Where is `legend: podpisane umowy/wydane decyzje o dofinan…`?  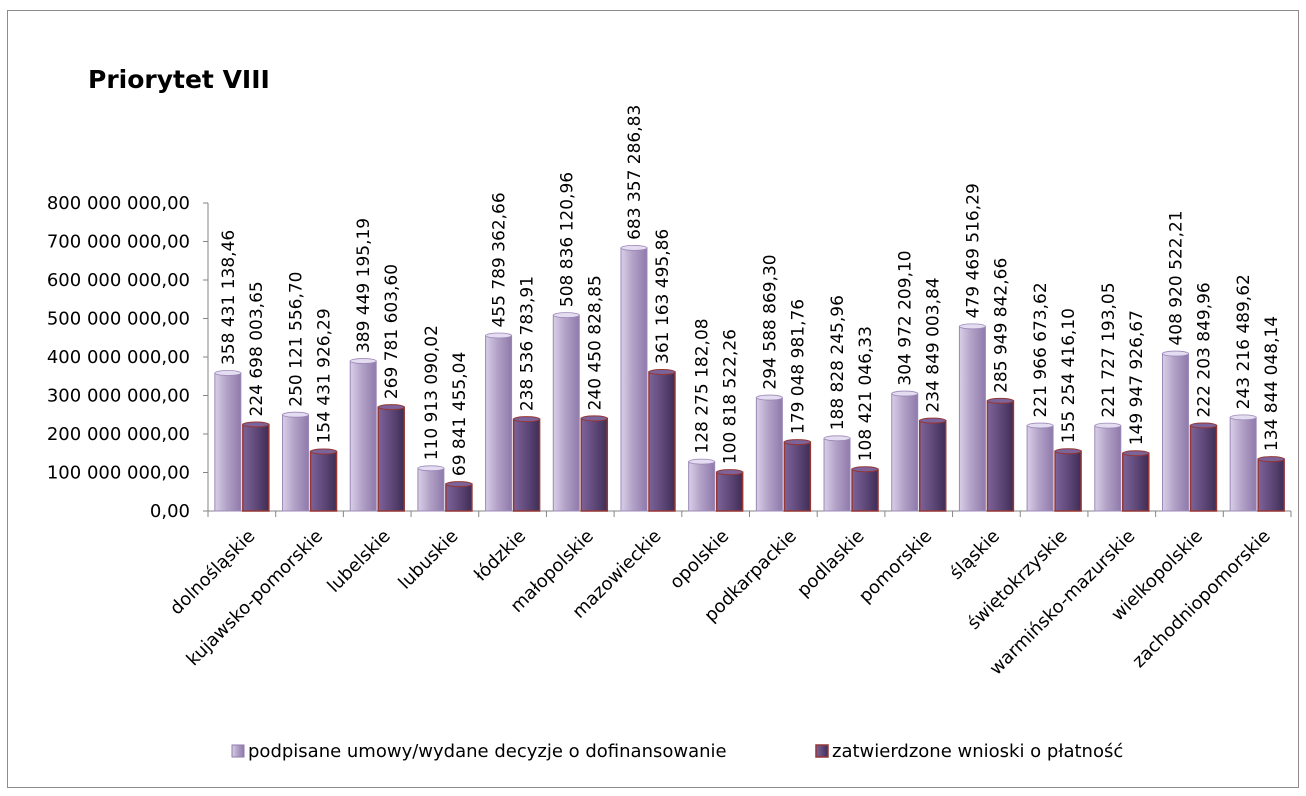
legend: podpisane umowy/wydane decyzje o dofinan… is located at coordinates (677, 751).